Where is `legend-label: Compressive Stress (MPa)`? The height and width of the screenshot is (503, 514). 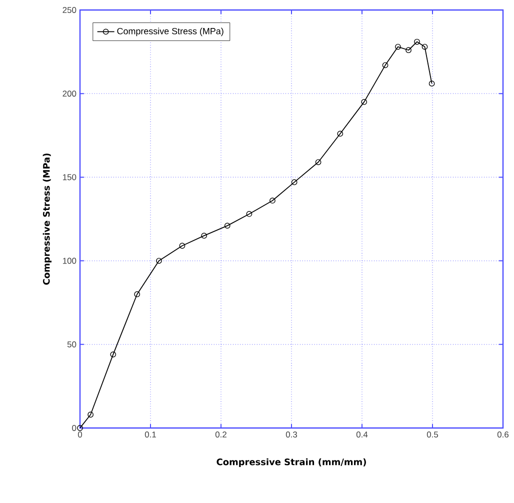 legend-label: Compressive Stress (MPa) is located at coordinates (170, 32).